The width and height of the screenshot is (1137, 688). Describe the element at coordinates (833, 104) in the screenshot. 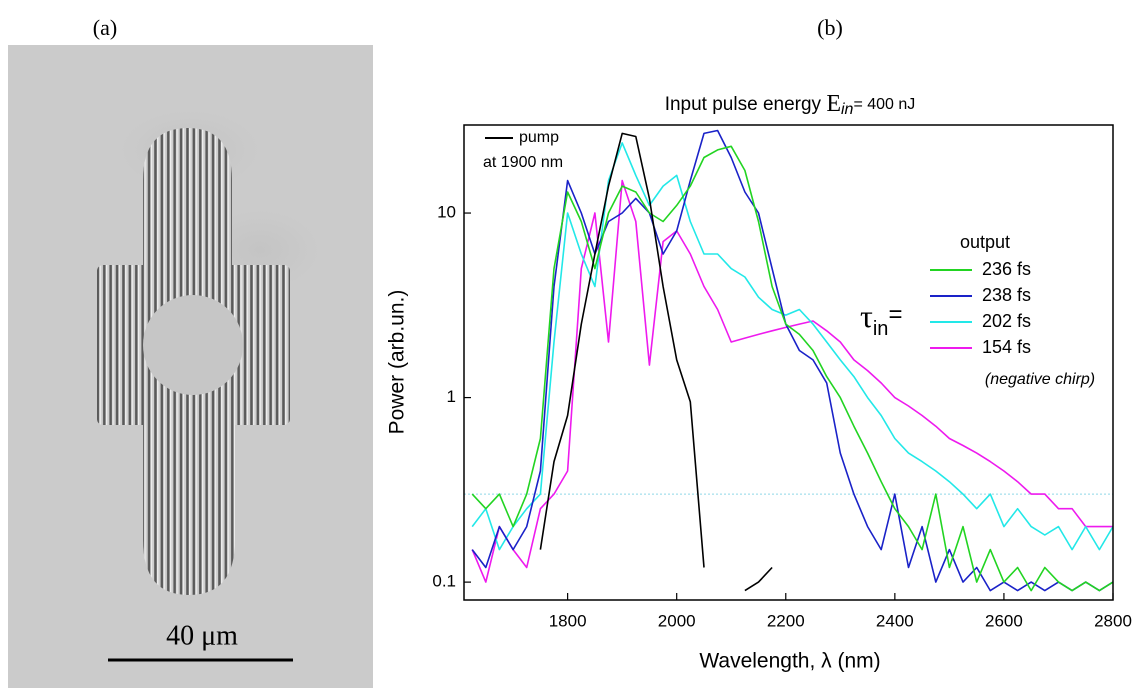

I see `title-symbol: E` at that location.